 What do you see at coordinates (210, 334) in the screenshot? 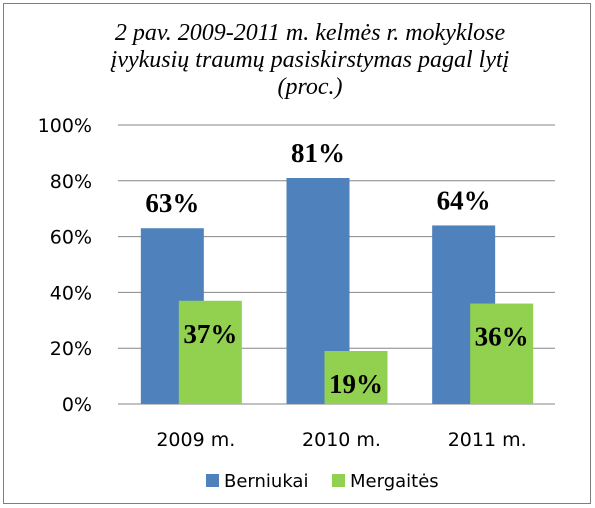
I see `data-label: 37%` at bounding box center [210, 334].